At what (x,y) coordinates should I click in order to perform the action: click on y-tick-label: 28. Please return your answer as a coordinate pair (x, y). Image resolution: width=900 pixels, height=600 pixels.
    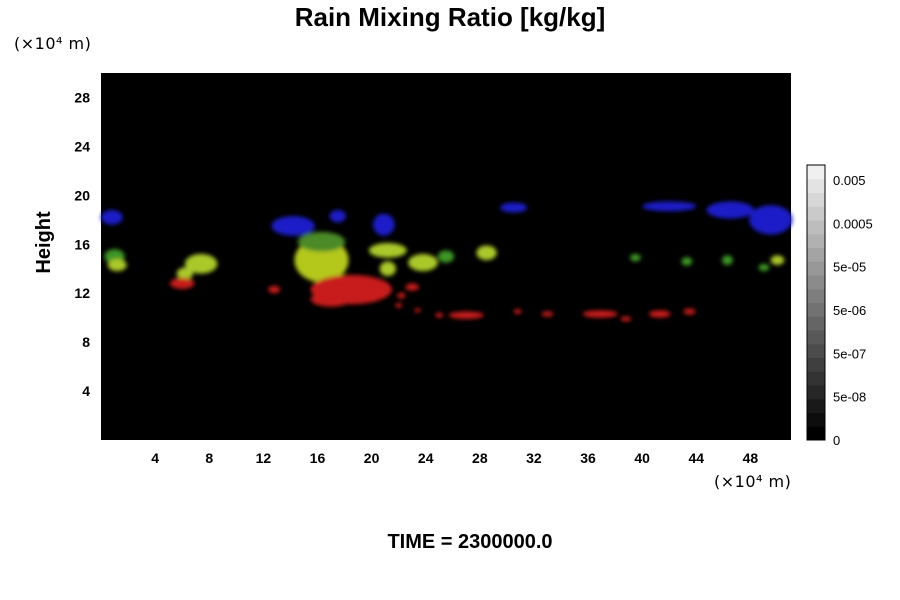
    Looking at the image, I should click on (82, 97).